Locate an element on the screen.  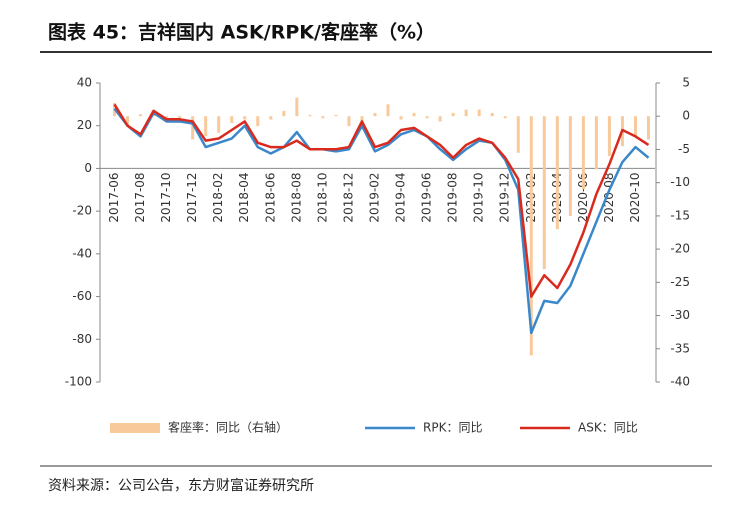
y-tick-label: -80 is located at coordinates (82, 339).